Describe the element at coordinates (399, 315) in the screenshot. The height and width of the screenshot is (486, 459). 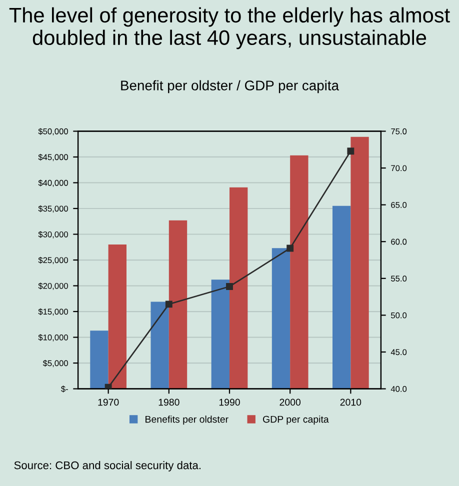
I see `y2-tick-label: 50.0` at that location.